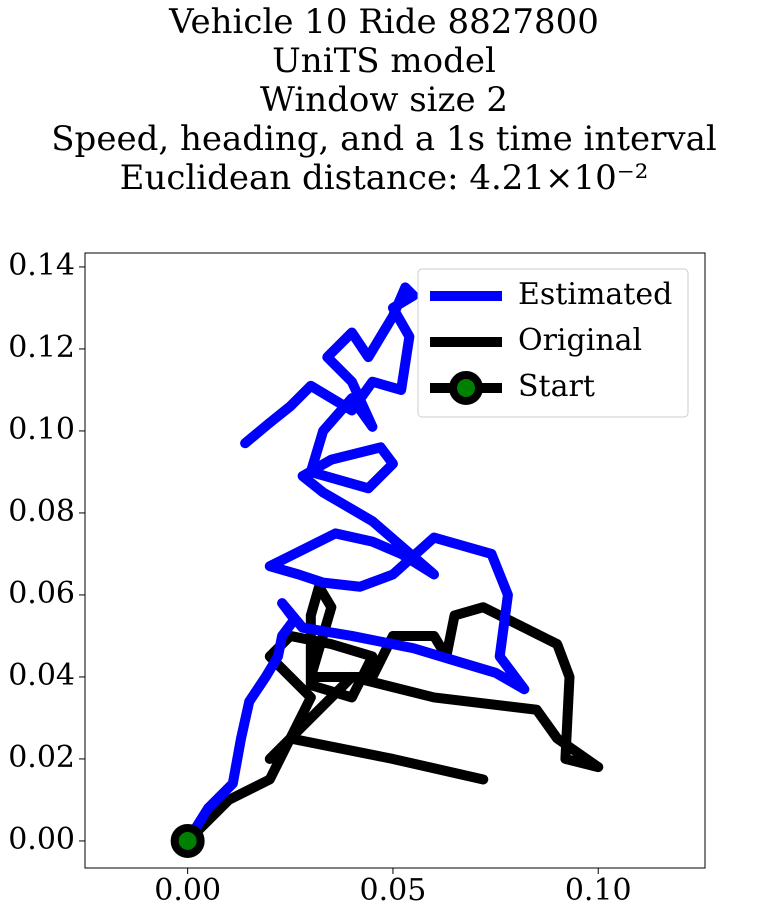 The width and height of the screenshot is (768, 920). What do you see at coordinates (384, 100) in the screenshot?
I see `chart-title: Window size 2` at bounding box center [384, 100].